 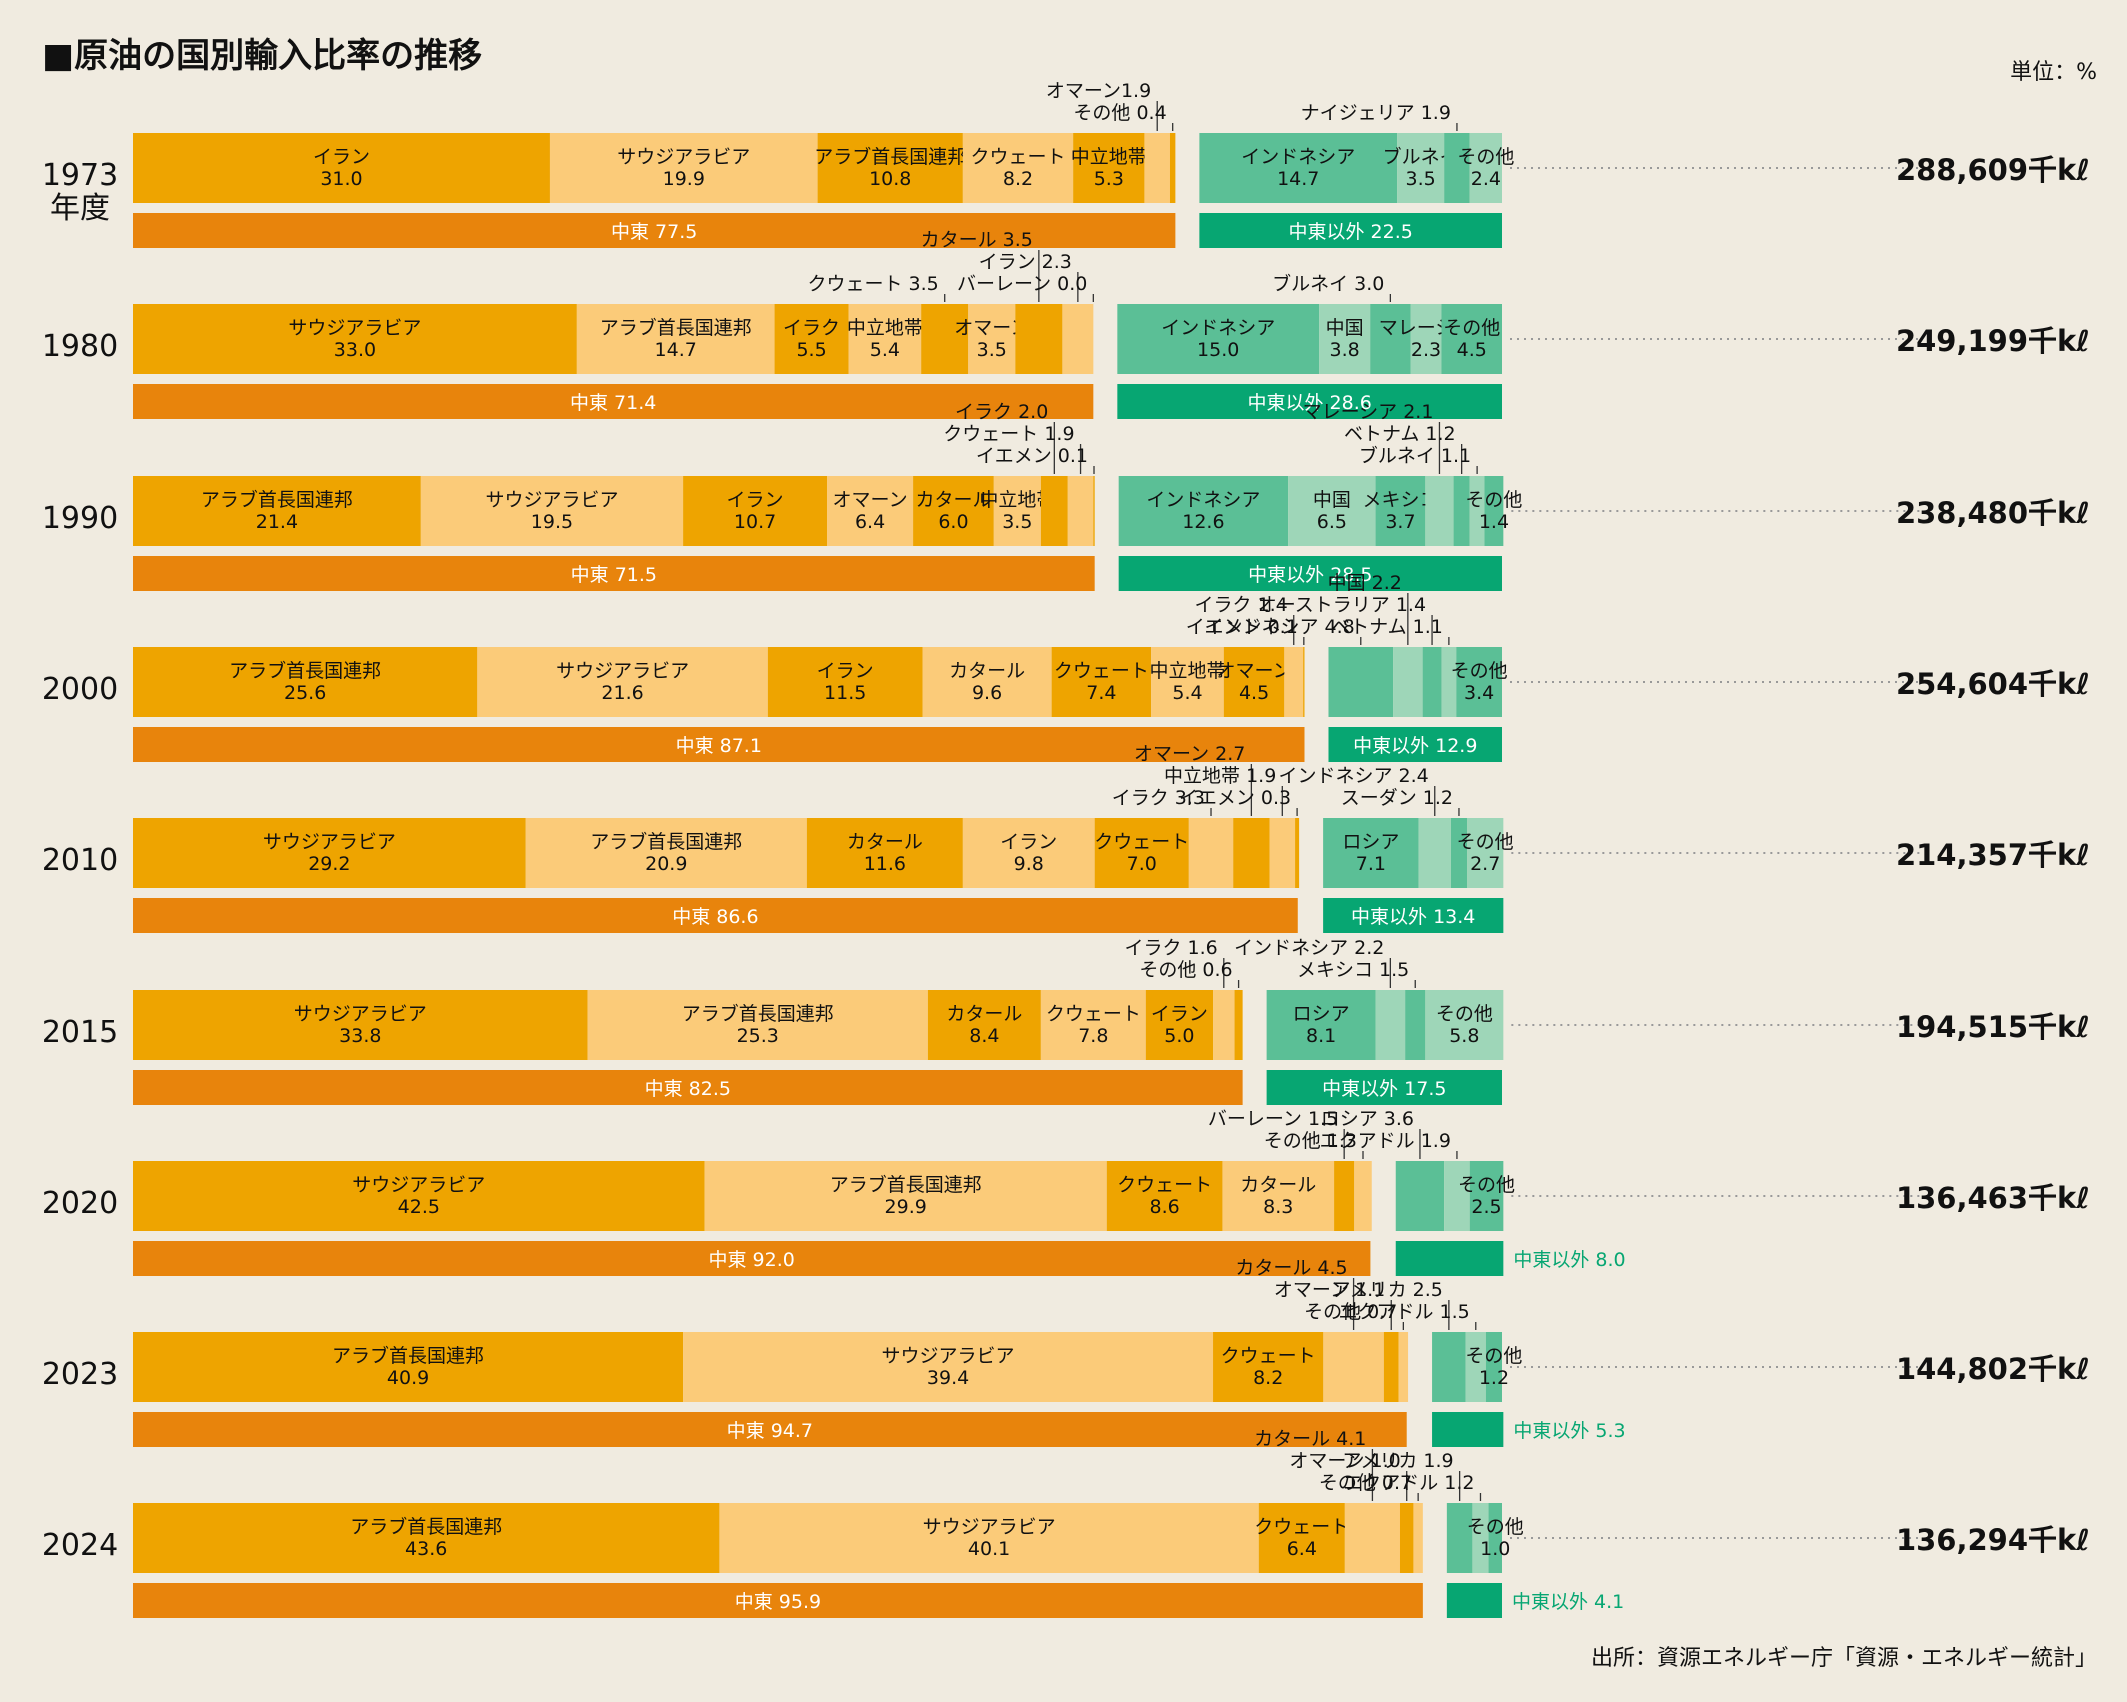 I want to click on segment-value-label: 42.5, so click(x=419, y=1207).